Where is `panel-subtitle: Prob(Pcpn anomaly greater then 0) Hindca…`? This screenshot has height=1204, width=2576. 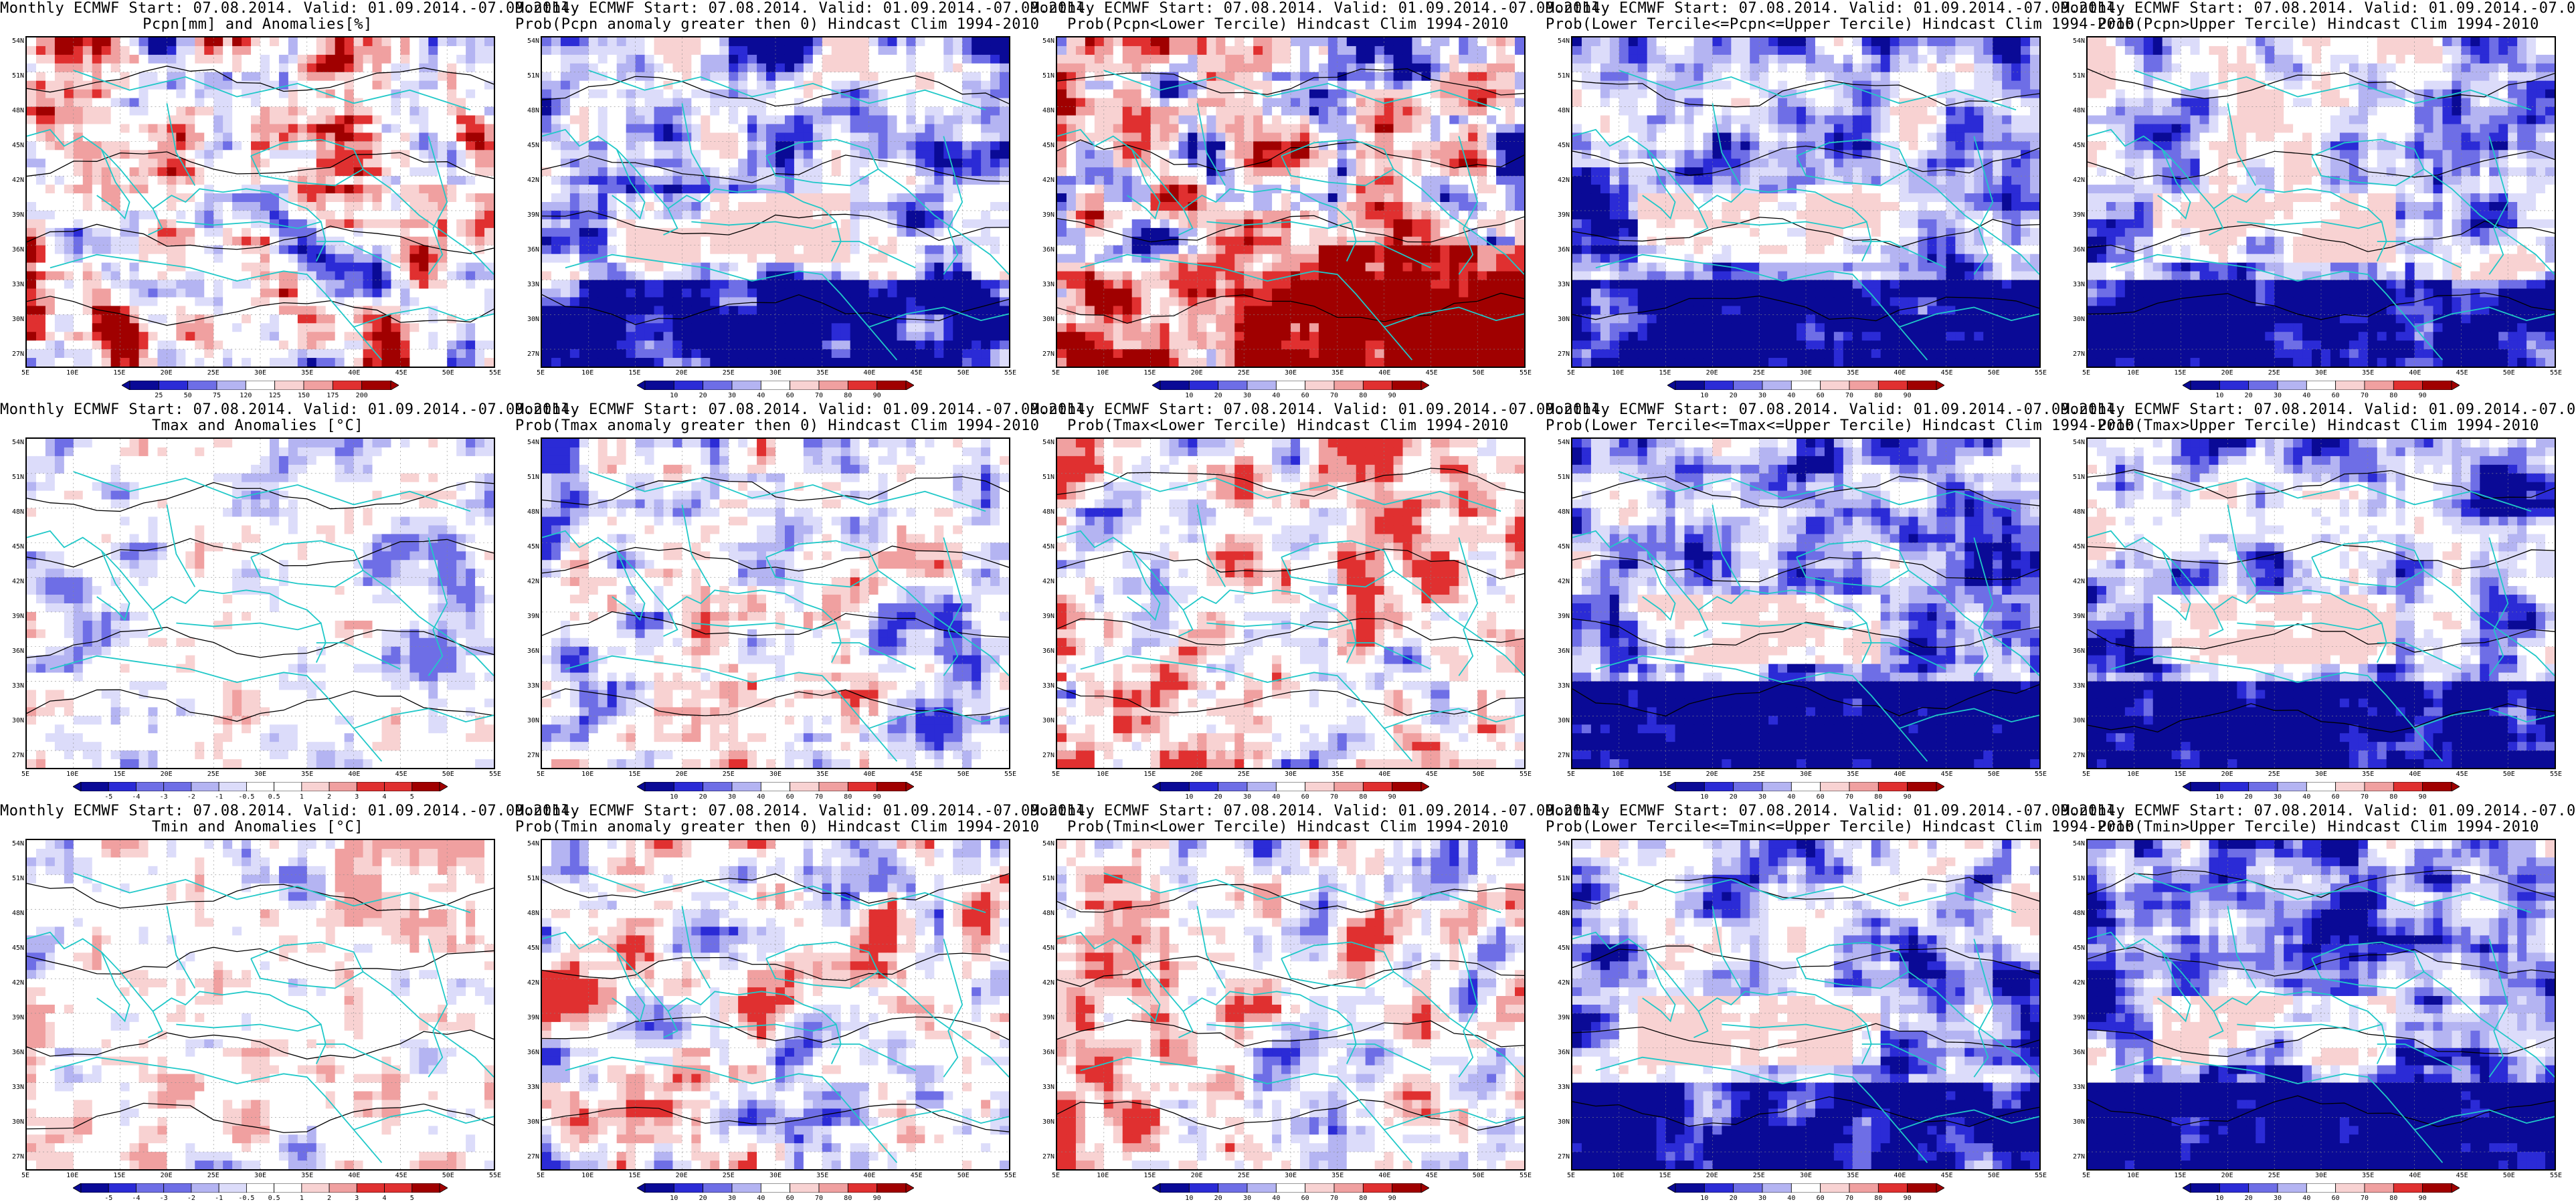 panel-subtitle: Prob(Pcpn anomaly greater then 0) Hindca… is located at coordinates (777, 24).